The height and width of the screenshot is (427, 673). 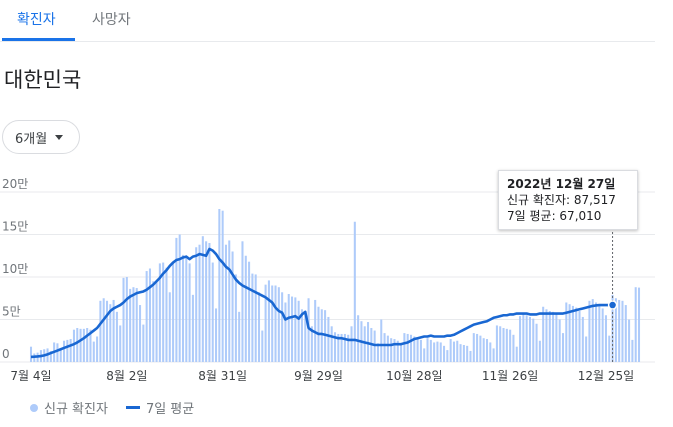 I want to click on tab-confirmed: 확진자, so click(x=36, y=20).